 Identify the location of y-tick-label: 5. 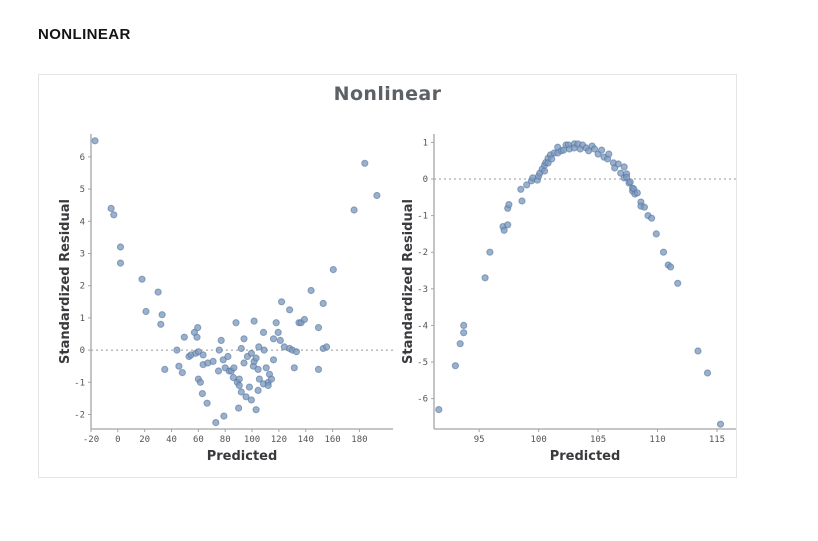
(82, 190).